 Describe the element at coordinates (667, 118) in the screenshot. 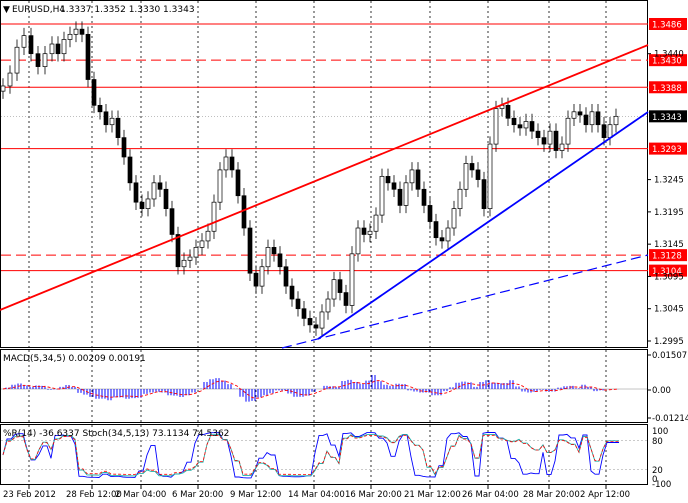

I see `current-price-label: 1.3343` at that location.